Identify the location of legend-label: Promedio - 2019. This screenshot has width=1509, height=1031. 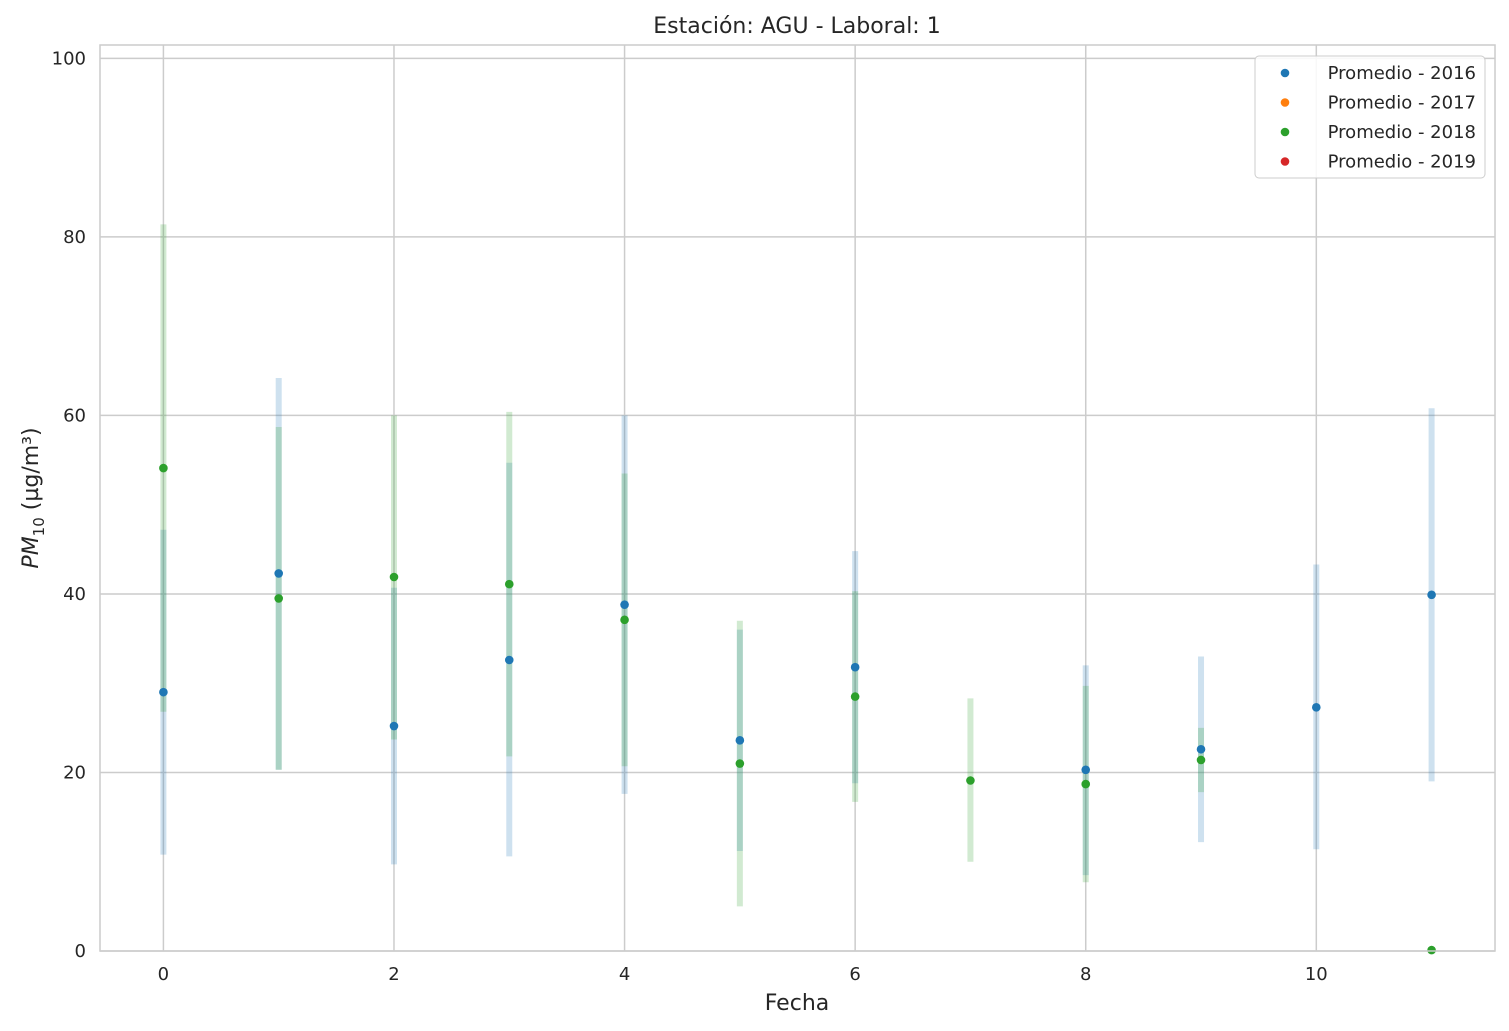
(1402, 162).